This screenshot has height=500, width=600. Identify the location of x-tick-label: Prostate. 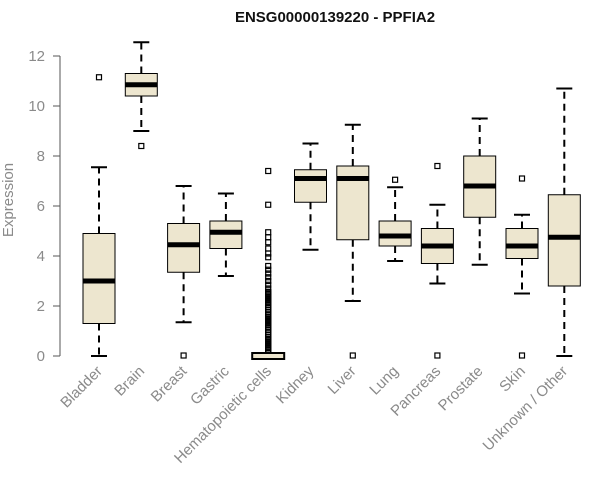
(461, 389).